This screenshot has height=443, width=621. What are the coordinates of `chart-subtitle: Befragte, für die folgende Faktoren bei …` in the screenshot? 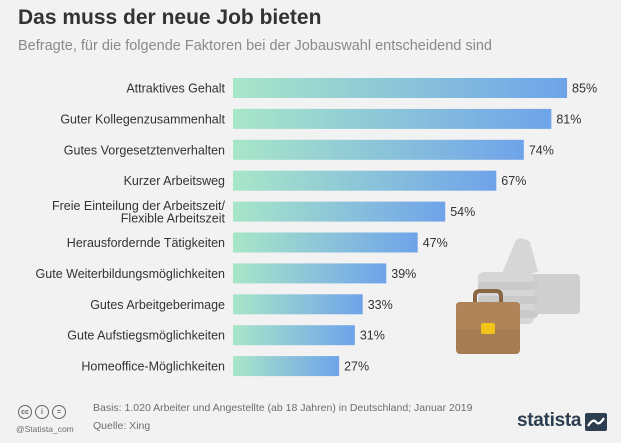 It's located at (255, 46).